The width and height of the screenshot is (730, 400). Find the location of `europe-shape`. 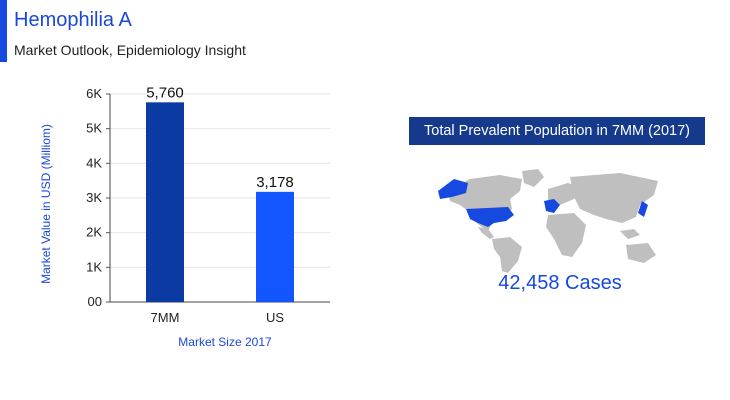

europe-shape is located at coordinates (564, 194).